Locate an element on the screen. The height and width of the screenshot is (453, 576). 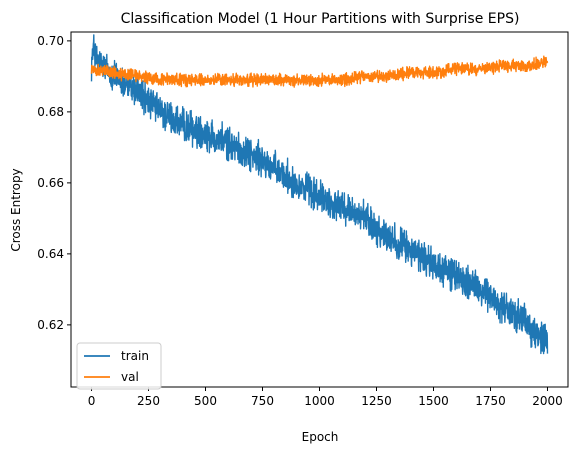
legend-label-val: val is located at coordinates (130, 377).